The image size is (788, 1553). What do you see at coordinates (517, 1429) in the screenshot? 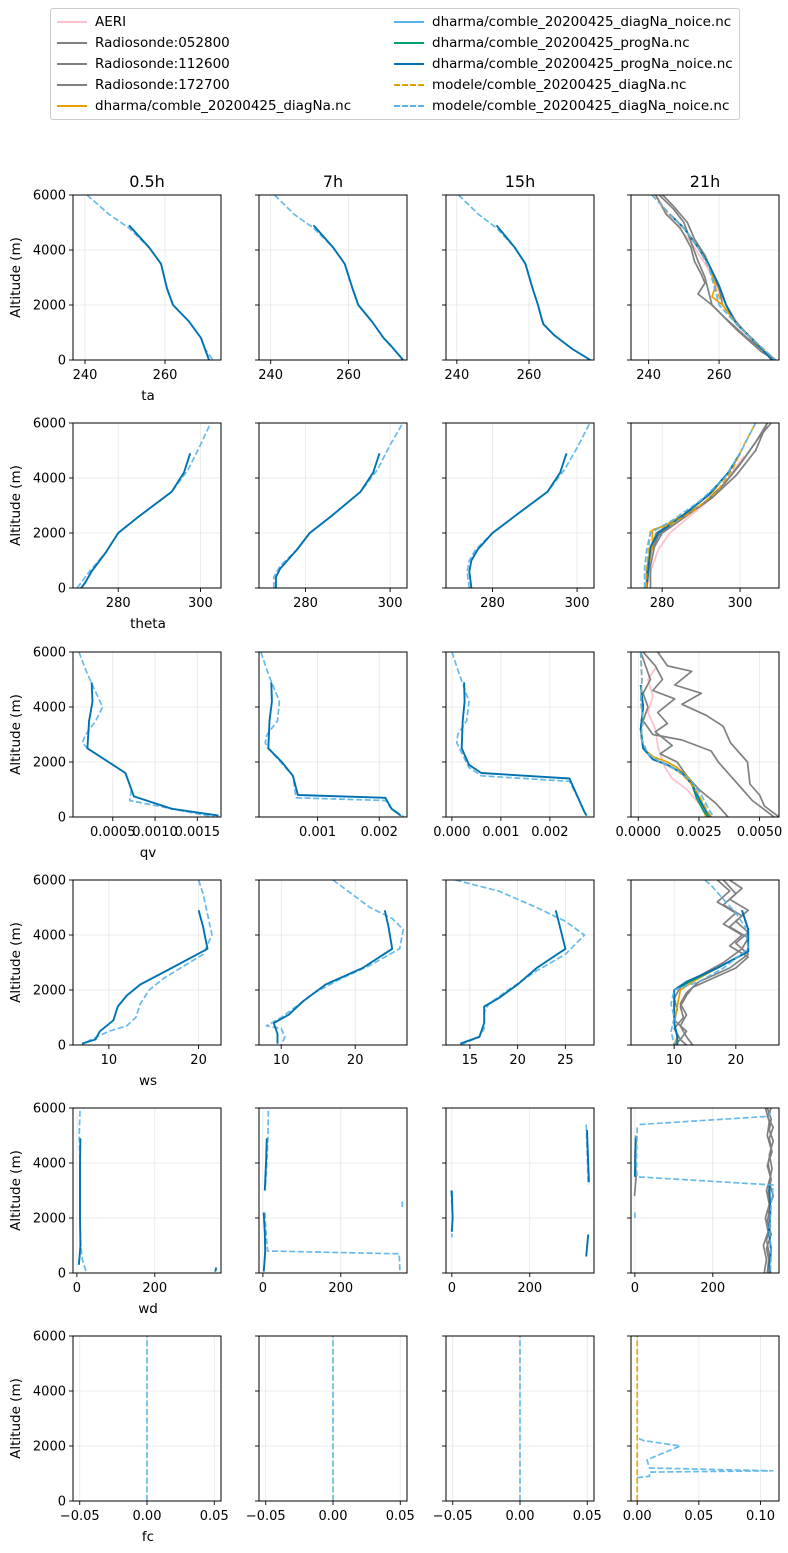
I see `panel: −0.05 0.00 0.05` at bounding box center [517, 1429].